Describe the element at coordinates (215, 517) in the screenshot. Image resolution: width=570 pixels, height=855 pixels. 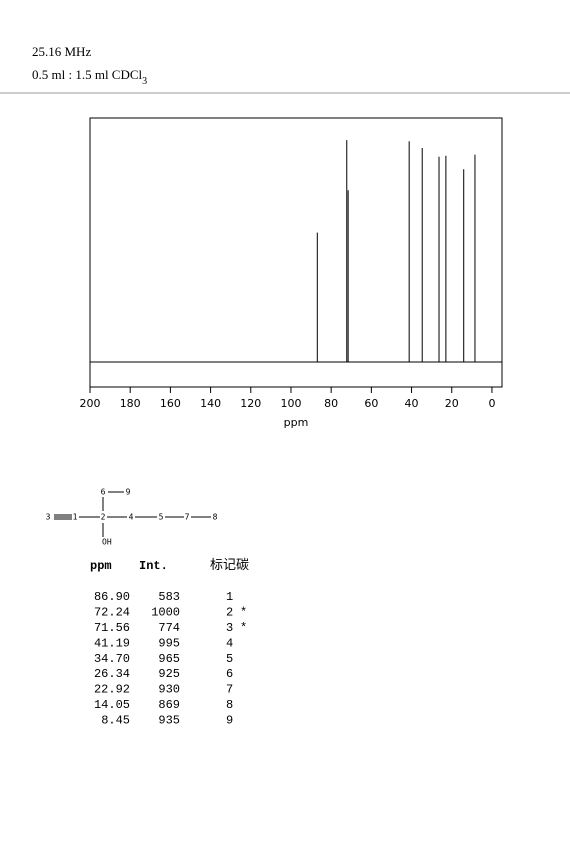
I see `atom-label: 8` at that location.